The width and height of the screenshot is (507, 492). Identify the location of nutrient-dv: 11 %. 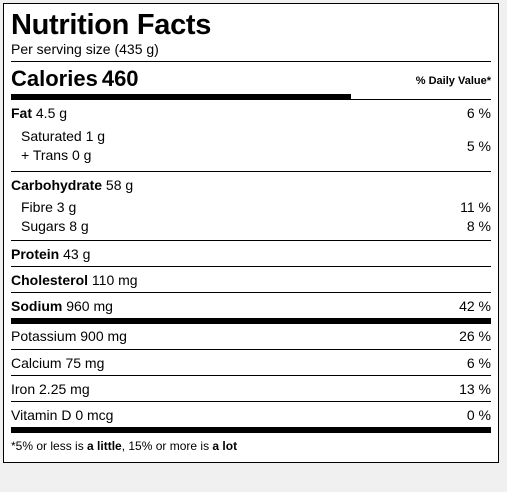
(475, 207).